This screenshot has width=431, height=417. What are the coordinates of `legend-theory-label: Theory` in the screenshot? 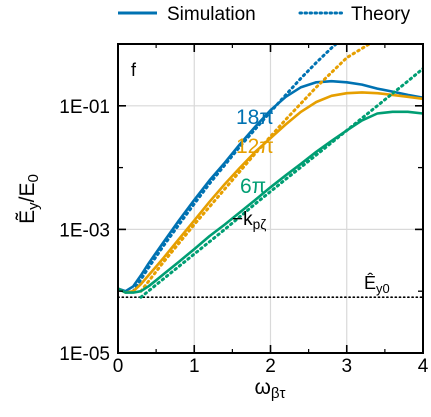 It's located at (381, 14).